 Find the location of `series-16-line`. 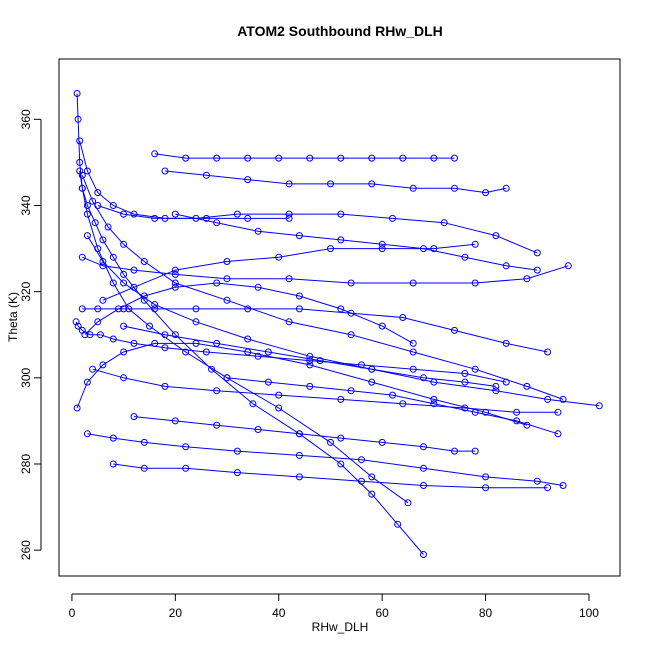

series-16-line is located at coordinates (304, 434).